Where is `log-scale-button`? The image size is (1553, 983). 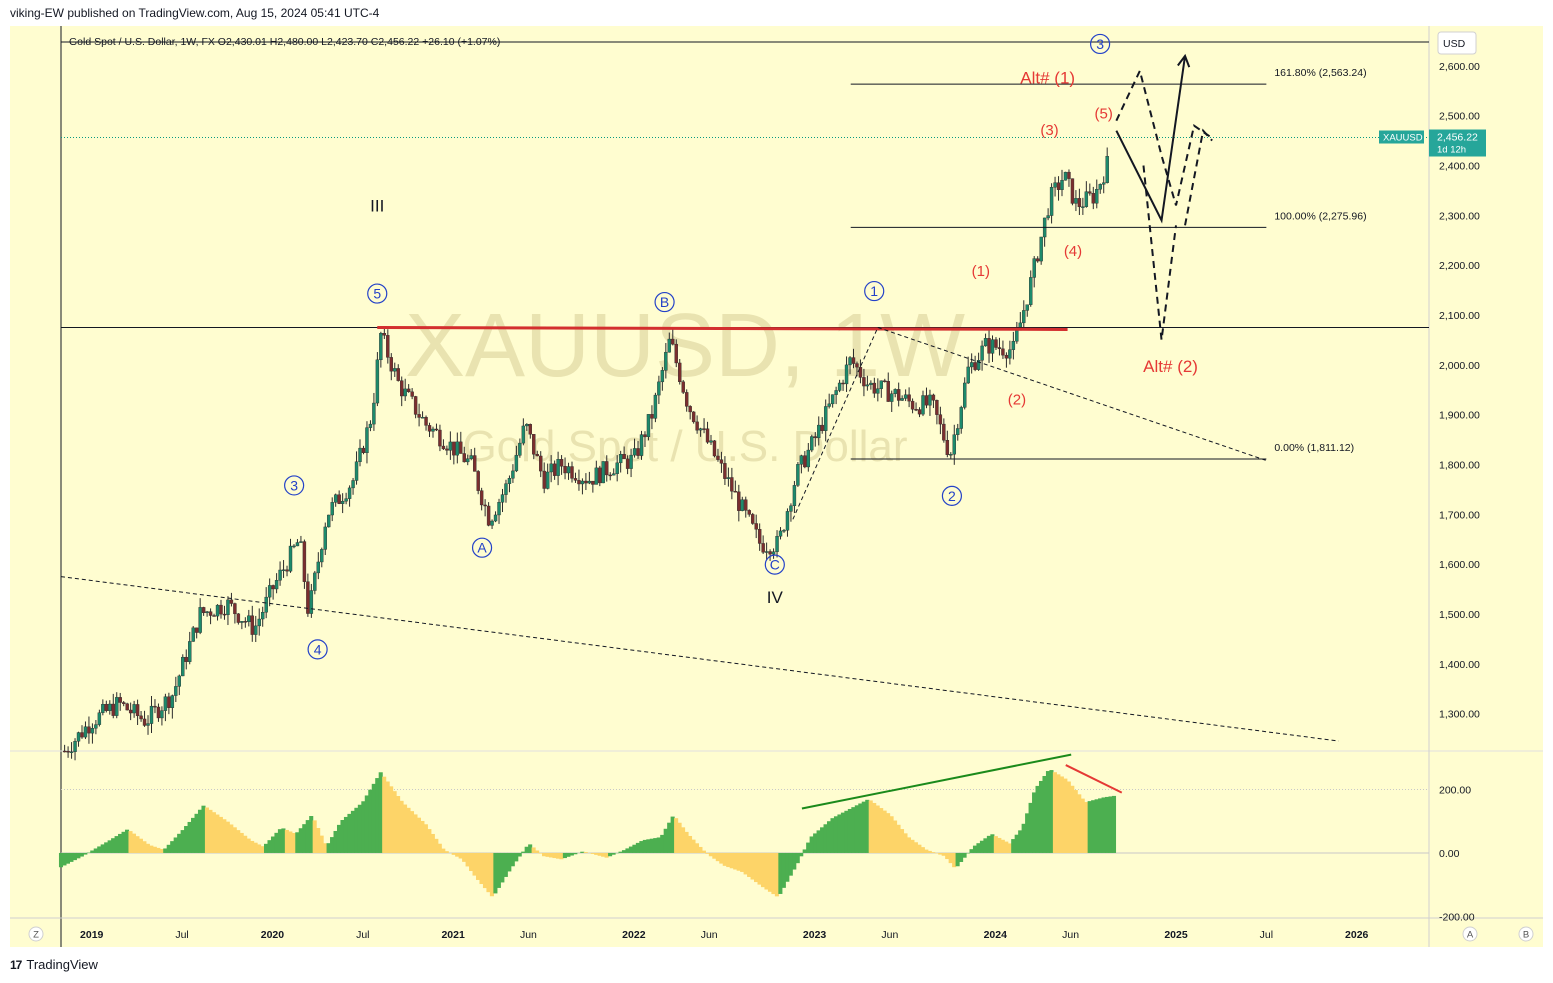
log-scale-button is located at coordinates (1526, 934).